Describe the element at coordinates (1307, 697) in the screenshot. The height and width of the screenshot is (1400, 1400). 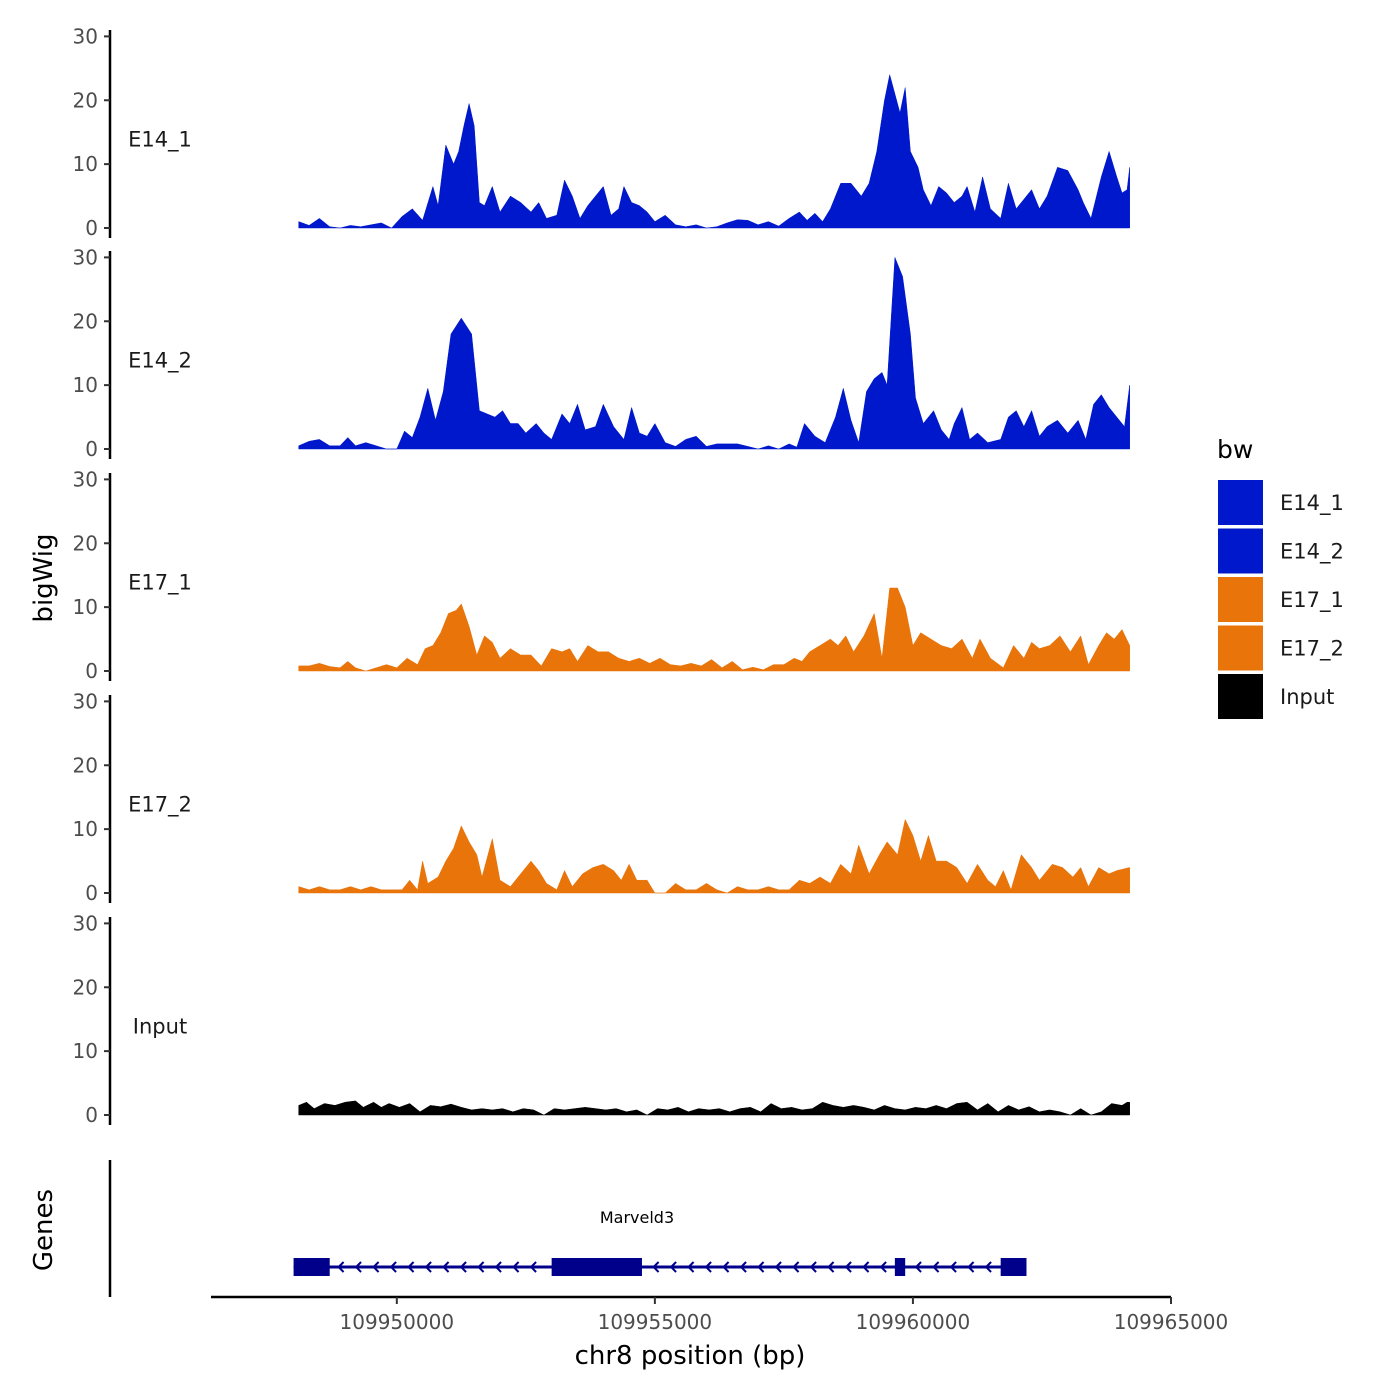
I see `legend-label: Input` at that location.